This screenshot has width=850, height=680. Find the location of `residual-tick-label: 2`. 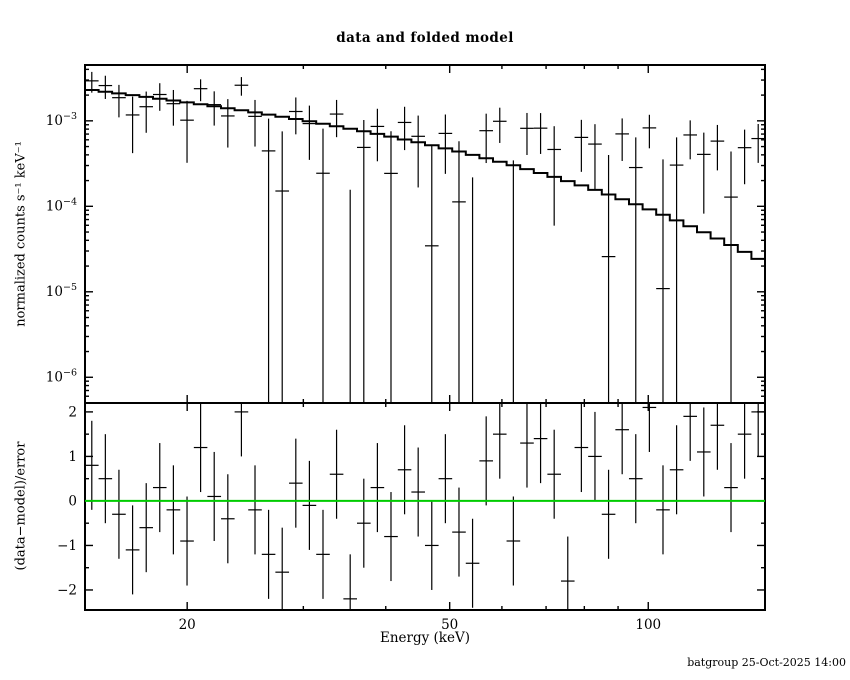

residual-tick-label: 2 is located at coordinates (72, 412).